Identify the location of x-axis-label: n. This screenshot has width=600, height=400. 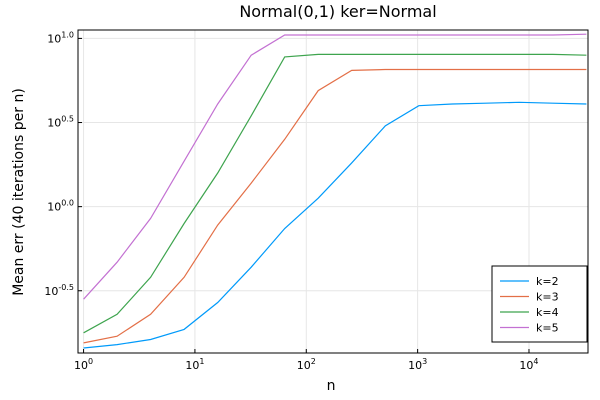
(331, 386).